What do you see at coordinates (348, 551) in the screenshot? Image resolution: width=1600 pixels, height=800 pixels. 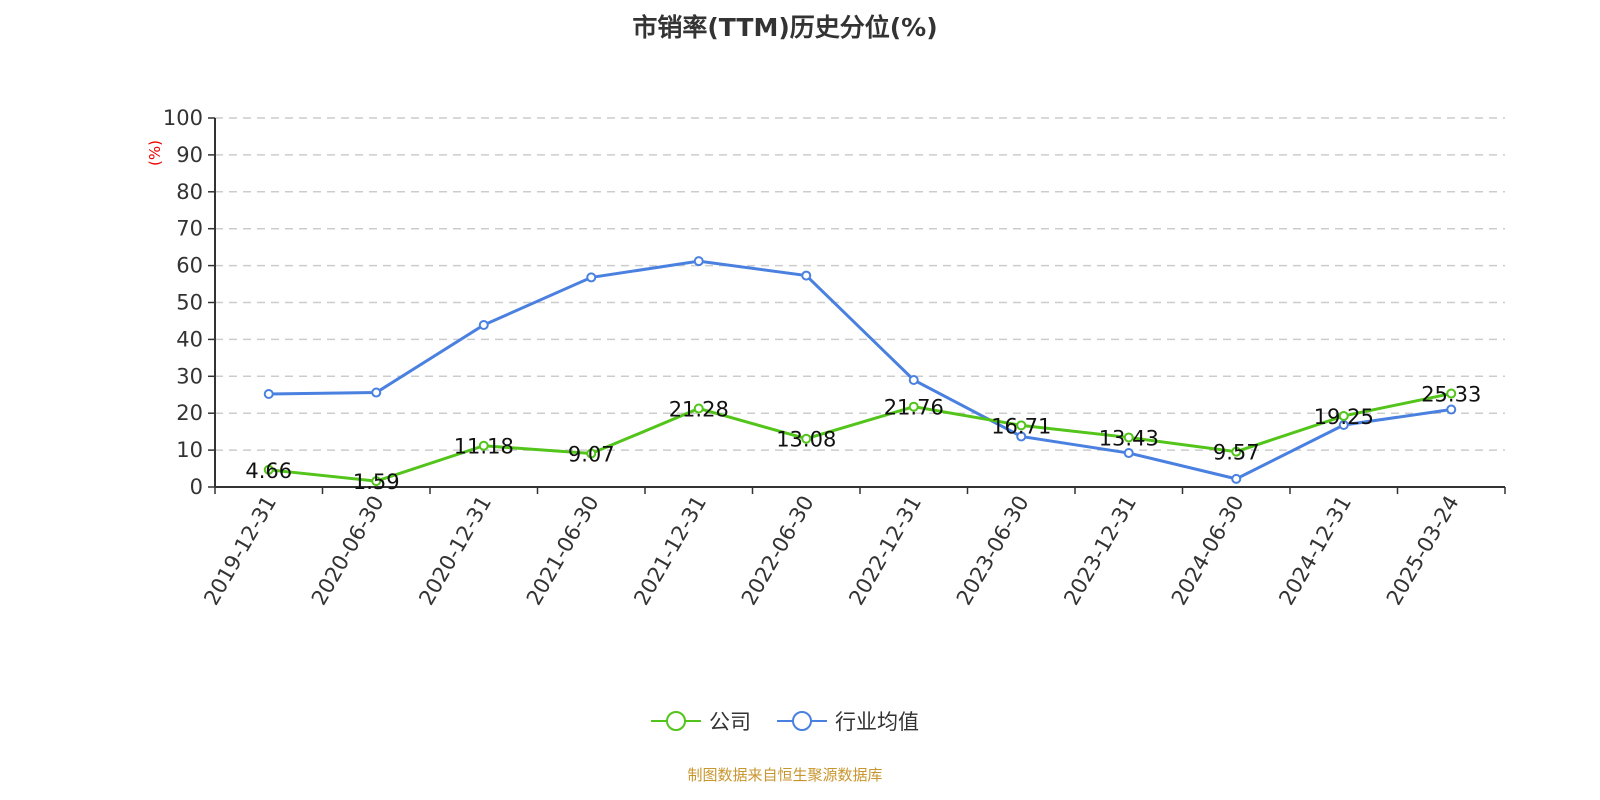 I see `x-tick-label: 2020-06-30` at bounding box center [348, 551].